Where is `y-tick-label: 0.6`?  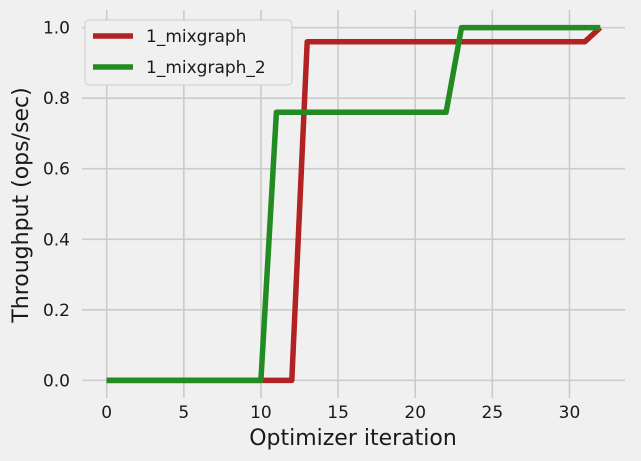
y-tick-label: 0.6 is located at coordinates (56, 170).